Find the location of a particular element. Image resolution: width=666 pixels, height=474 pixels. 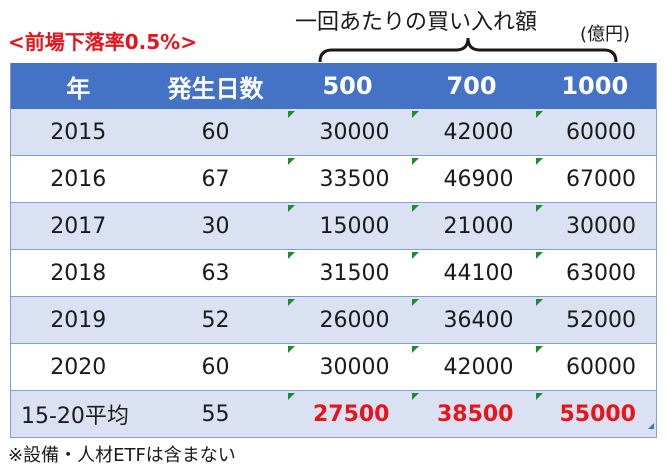

average-row: 15-20平均 55 27500 38500 55000 is located at coordinates (333, 414).